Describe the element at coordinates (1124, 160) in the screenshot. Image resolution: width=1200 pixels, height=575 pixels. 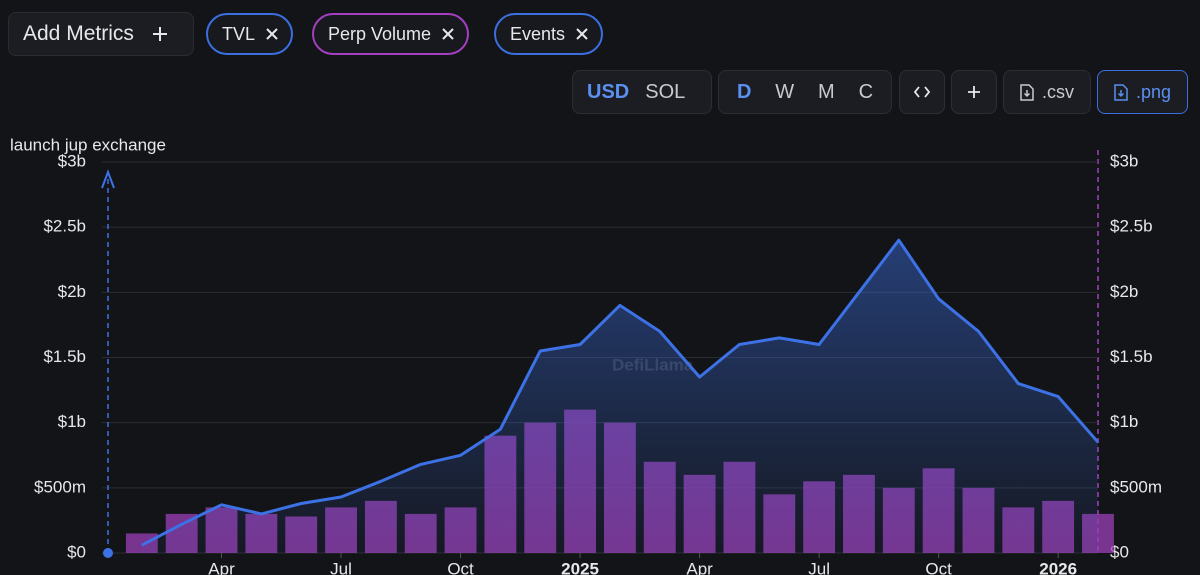
I see `y2-tick-label: $3b` at that location.